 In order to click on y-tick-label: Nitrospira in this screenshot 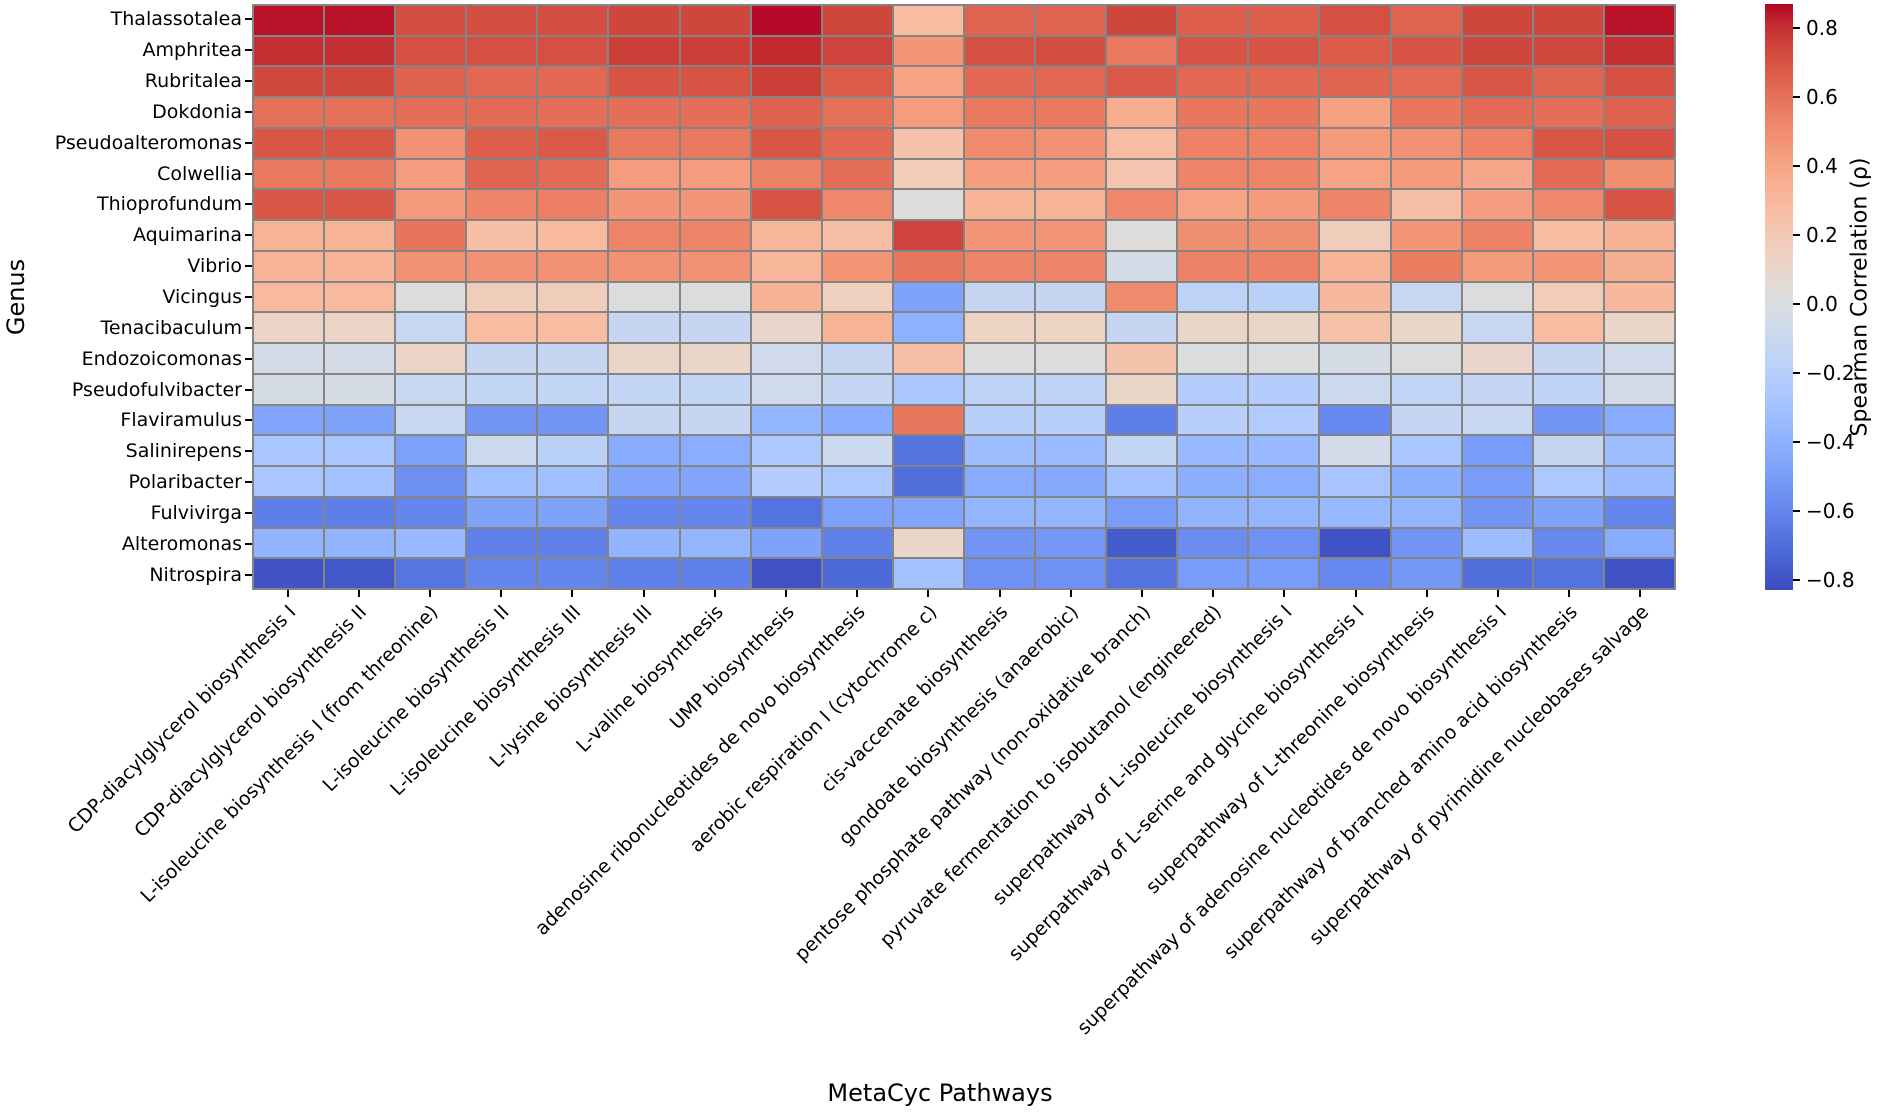, I will do `click(195, 574)`.